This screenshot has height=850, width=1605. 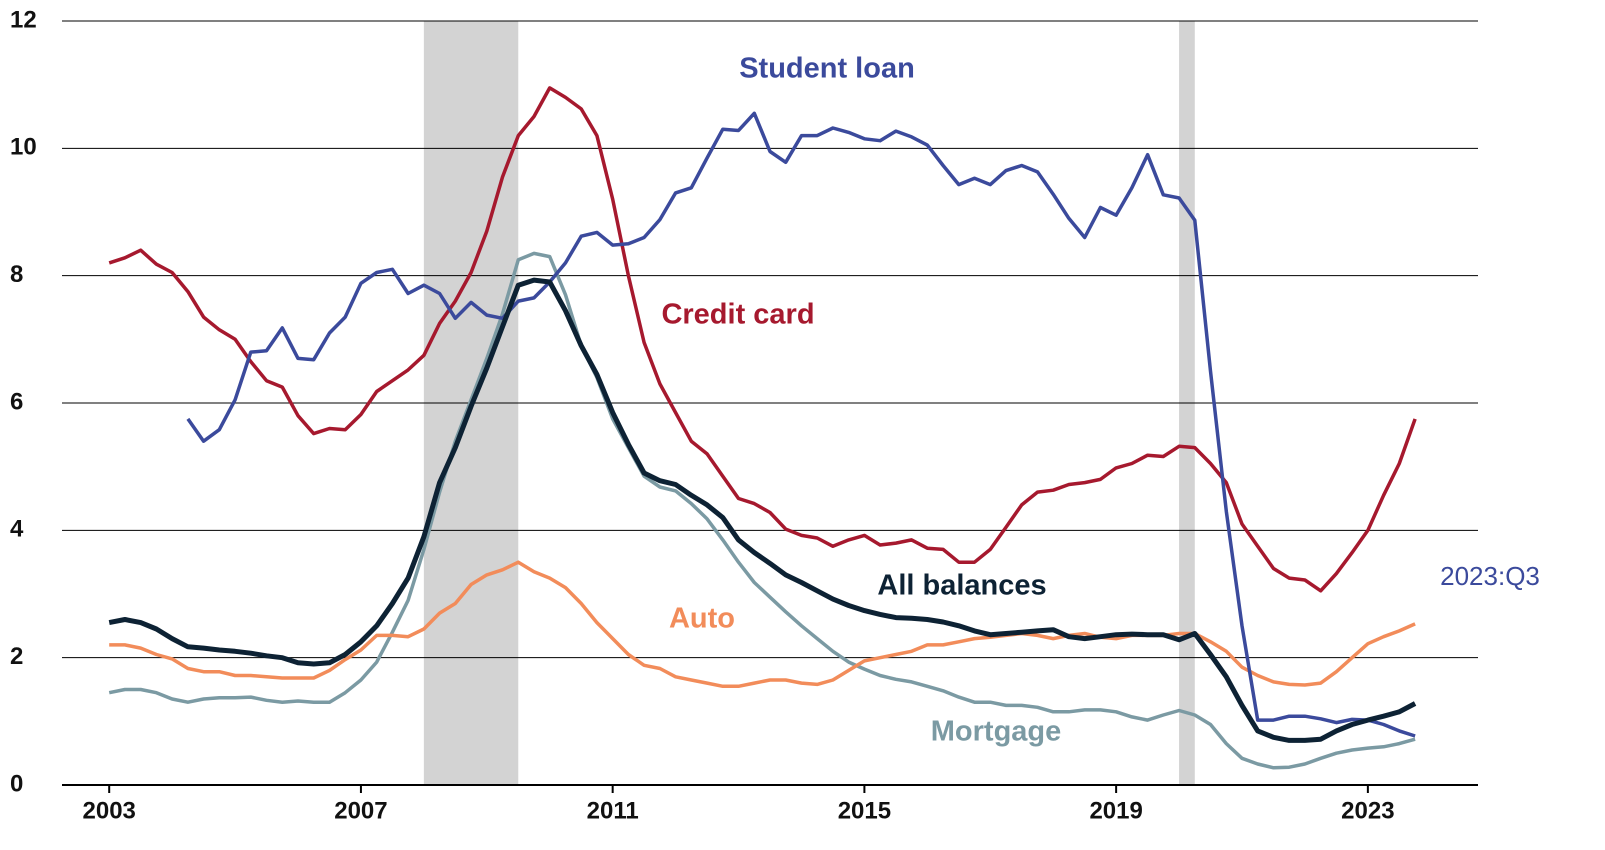 What do you see at coordinates (737, 315) in the screenshot?
I see `series-label: Credit card` at bounding box center [737, 315].